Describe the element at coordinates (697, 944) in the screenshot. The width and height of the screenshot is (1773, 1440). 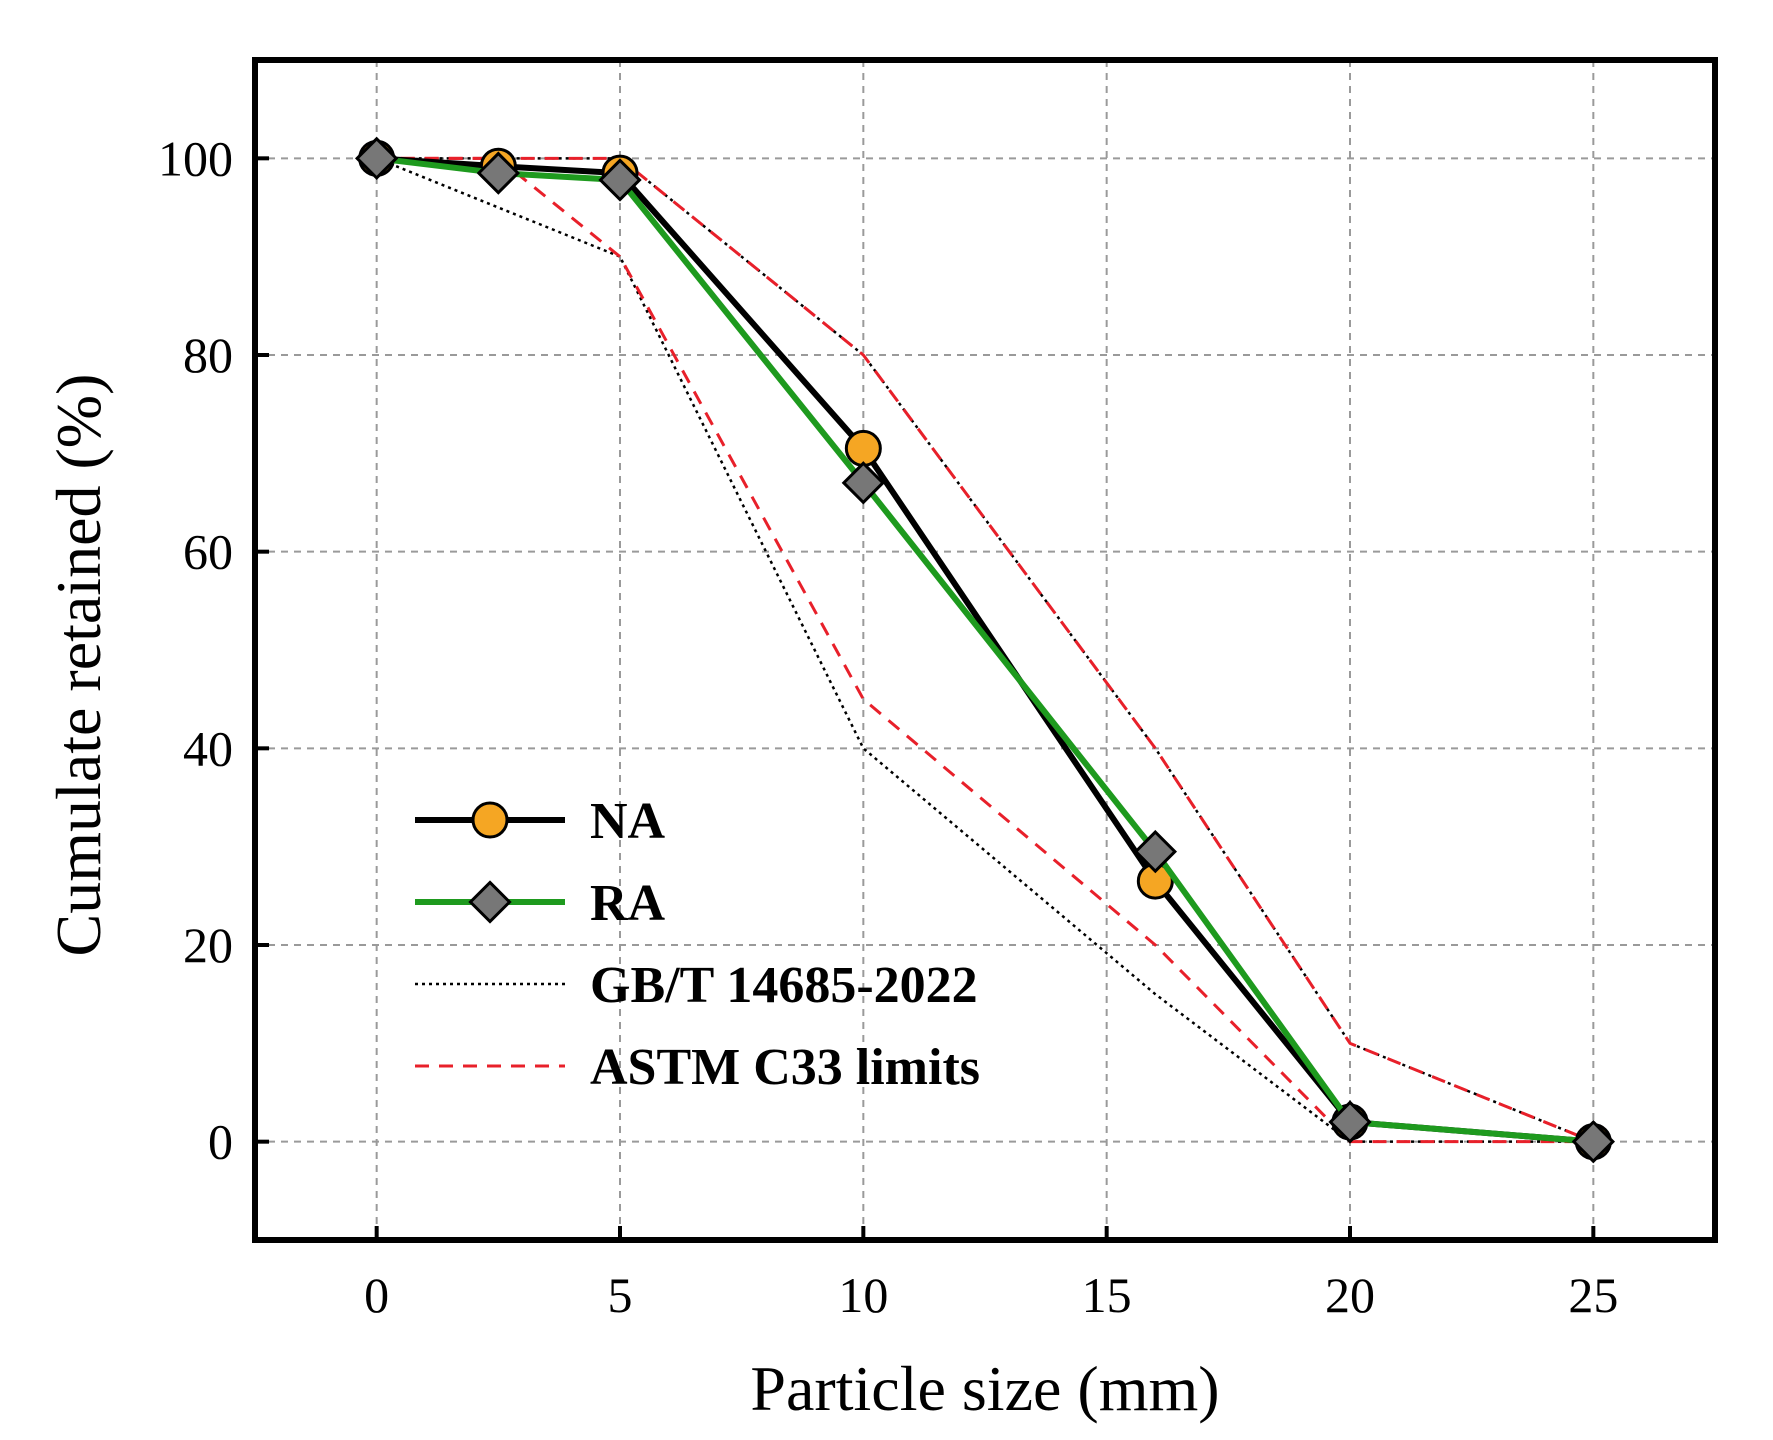
I see `legend: NA RA GB/T 14685-2022 ASTM C33 limits` at that location.